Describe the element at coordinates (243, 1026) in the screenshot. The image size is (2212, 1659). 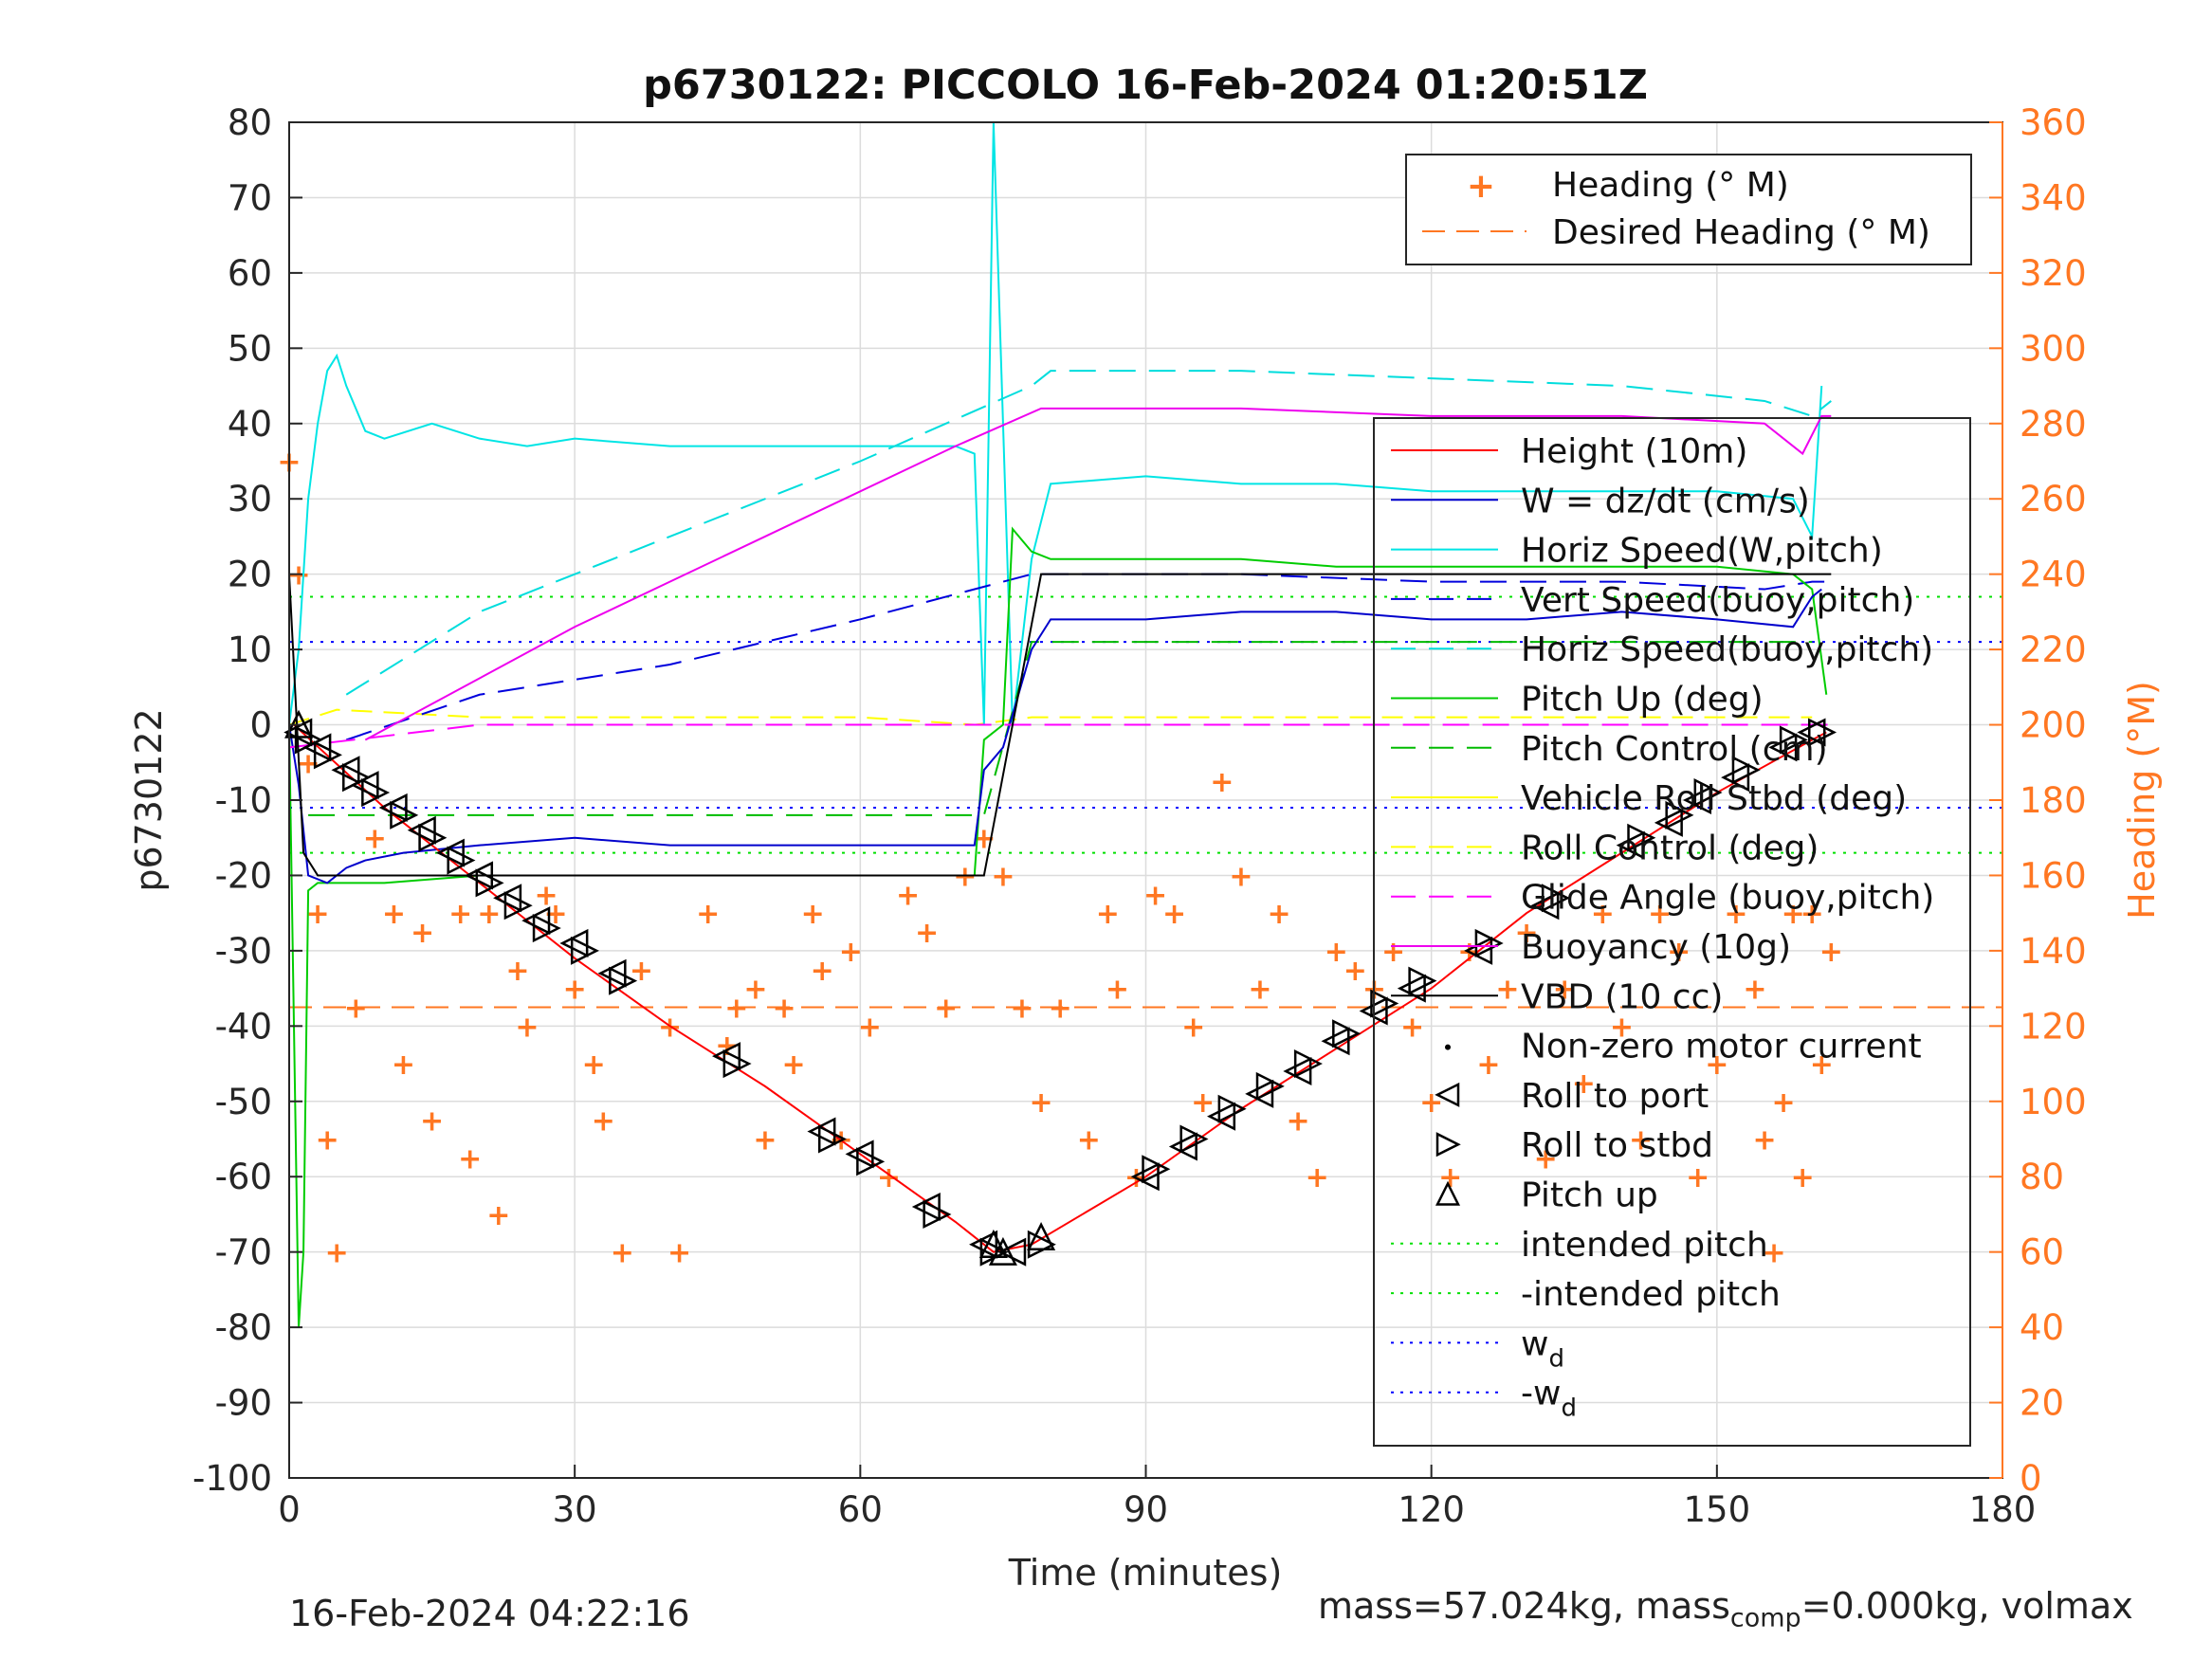
I see `y-tick-label: -40` at that location.